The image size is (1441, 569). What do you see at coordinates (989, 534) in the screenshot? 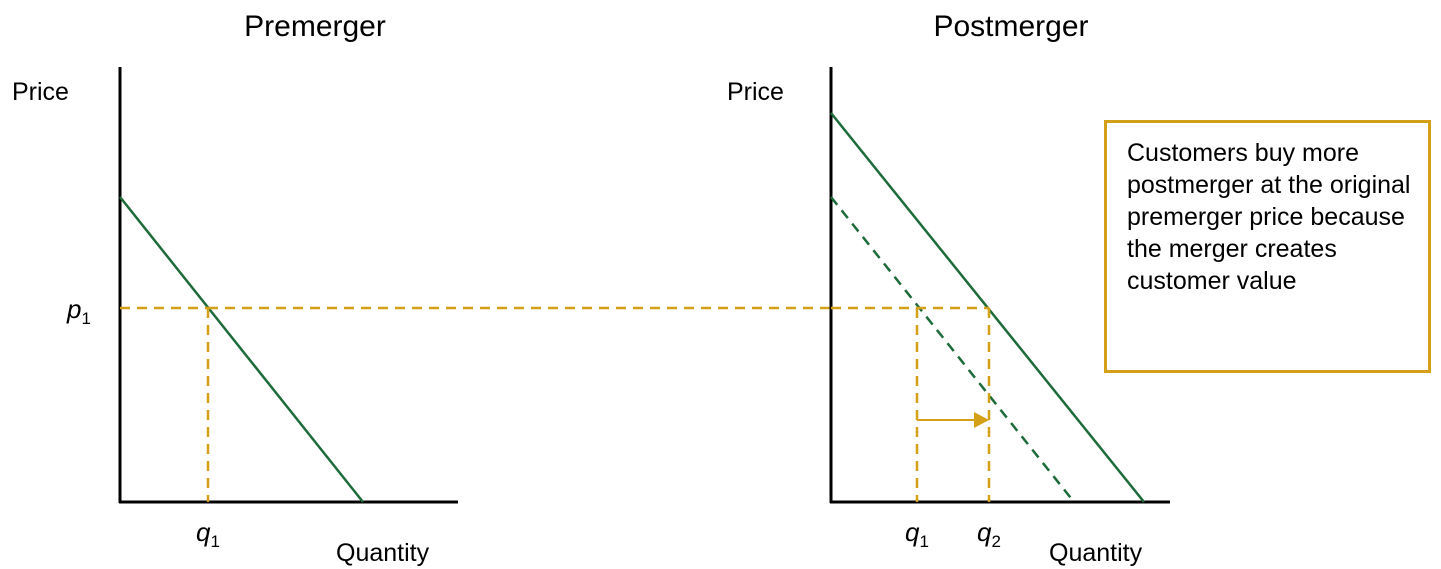
I see `q2-label: q2` at bounding box center [989, 534].